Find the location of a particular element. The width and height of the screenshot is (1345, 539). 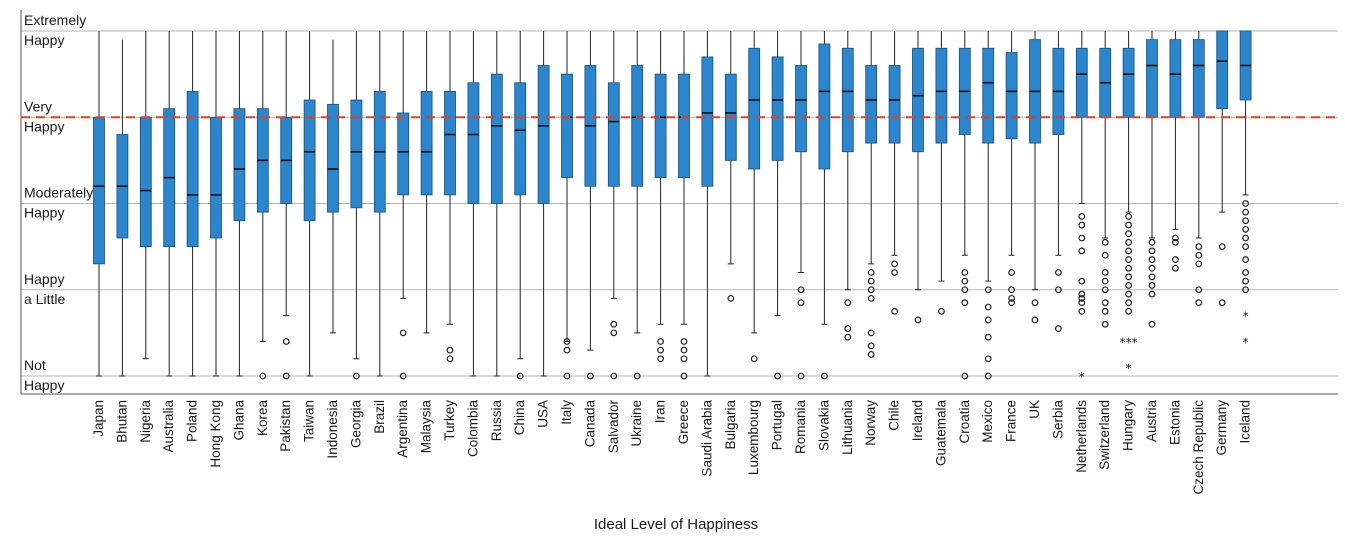

x-tick-label: Portugal is located at coordinates (777, 425).